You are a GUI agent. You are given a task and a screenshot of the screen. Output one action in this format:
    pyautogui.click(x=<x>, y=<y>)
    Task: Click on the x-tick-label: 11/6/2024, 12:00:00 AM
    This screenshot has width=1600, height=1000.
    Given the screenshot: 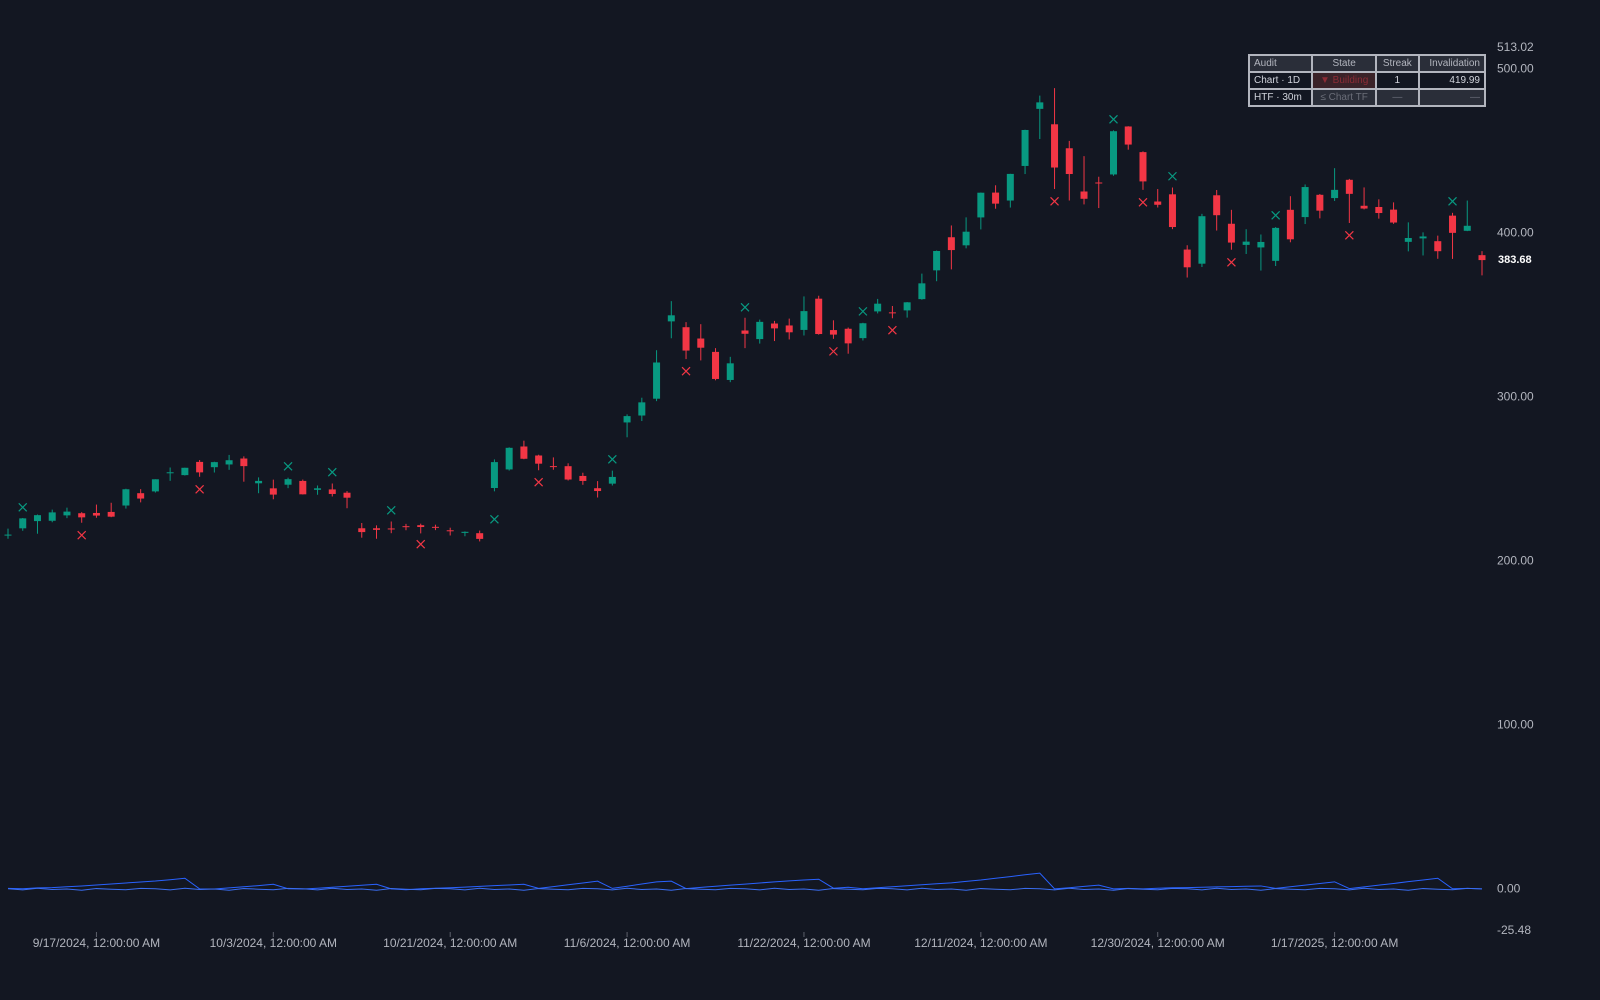 What is the action you would take?
    pyautogui.click(x=627, y=943)
    